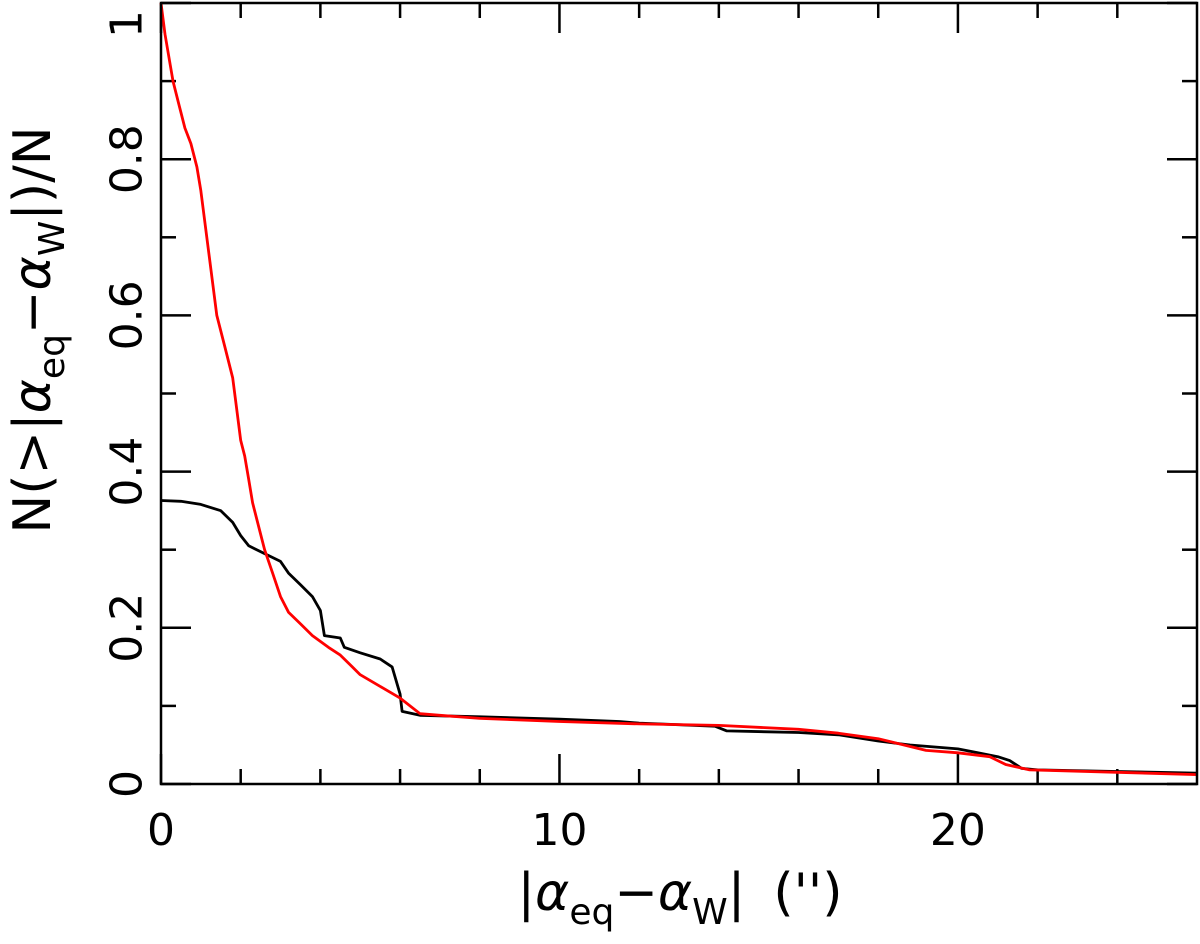 The height and width of the screenshot is (944, 1200). What do you see at coordinates (680, 898) in the screenshot?
I see `x-axis-label: |αeq−αW| ('')` at bounding box center [680, 898].